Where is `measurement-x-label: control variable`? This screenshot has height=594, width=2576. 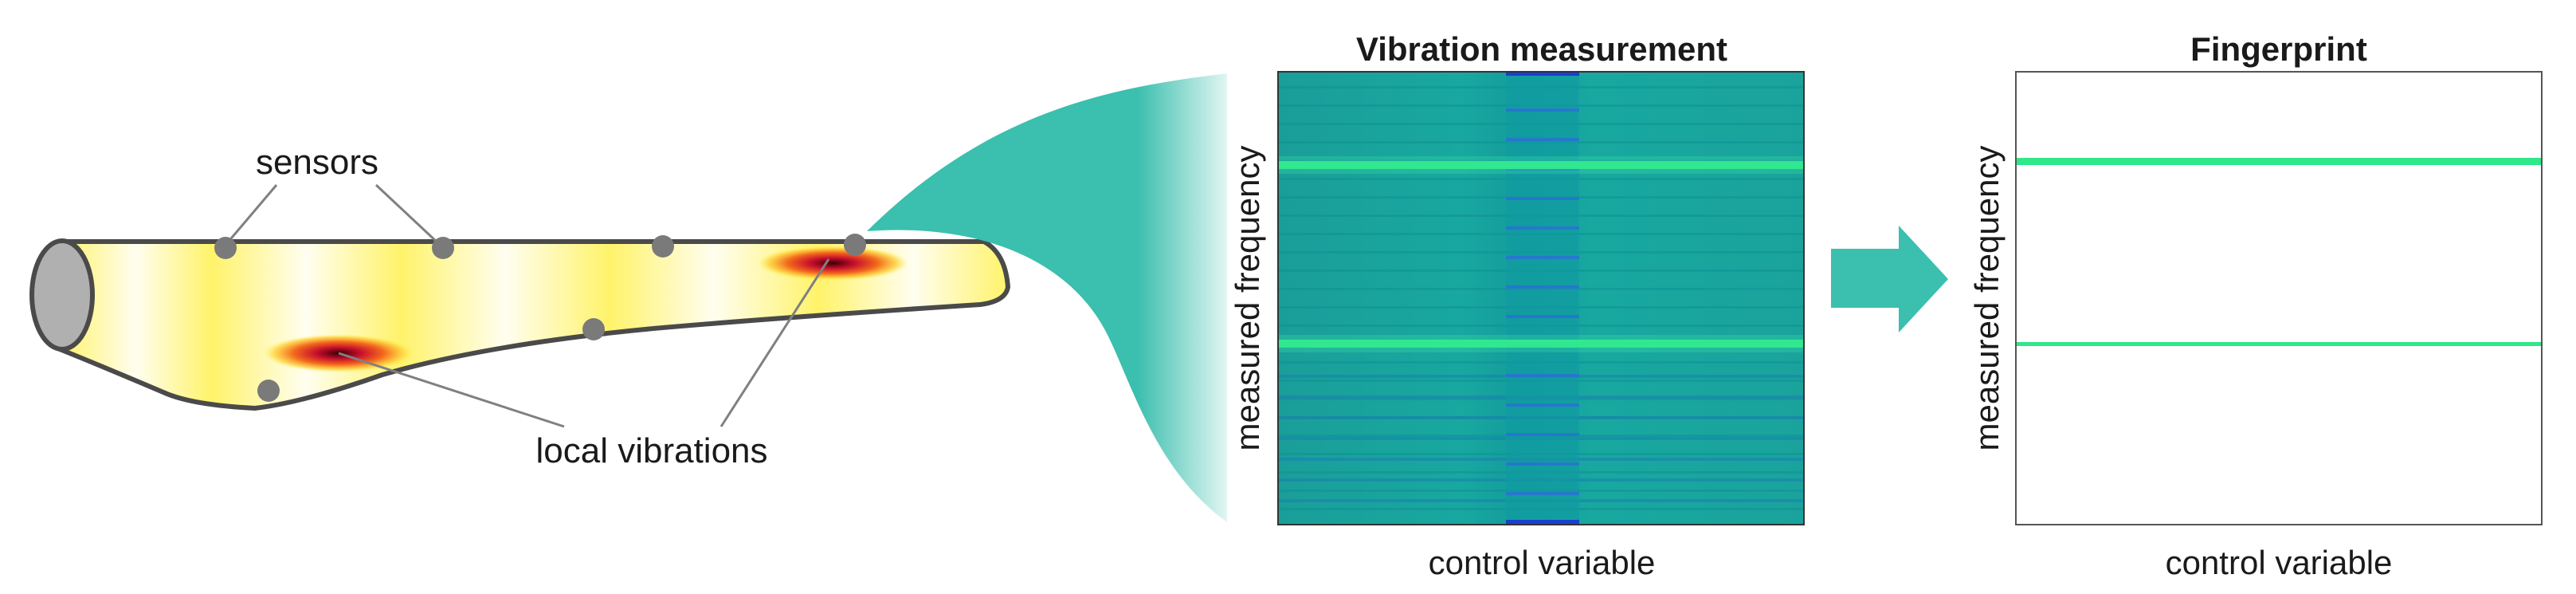
measurement-x-label: control variable is located at coordinates (1542, 562).